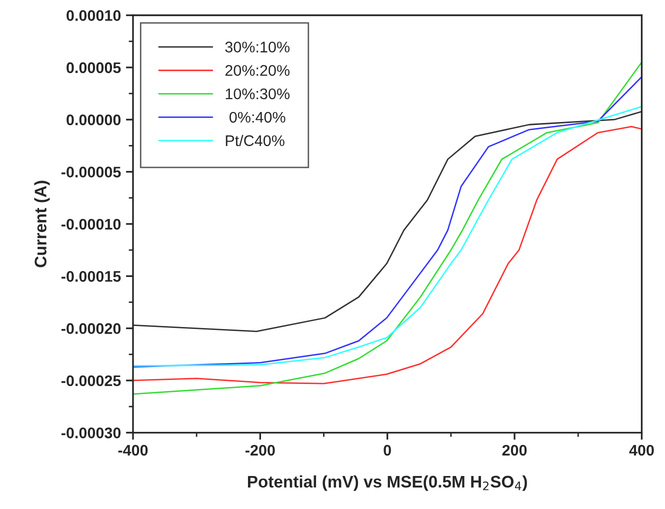 Image resolution: width=665 pixels, height=509 pixels. I want to click on y-tick-label: -0.00015, so click(91, 276).